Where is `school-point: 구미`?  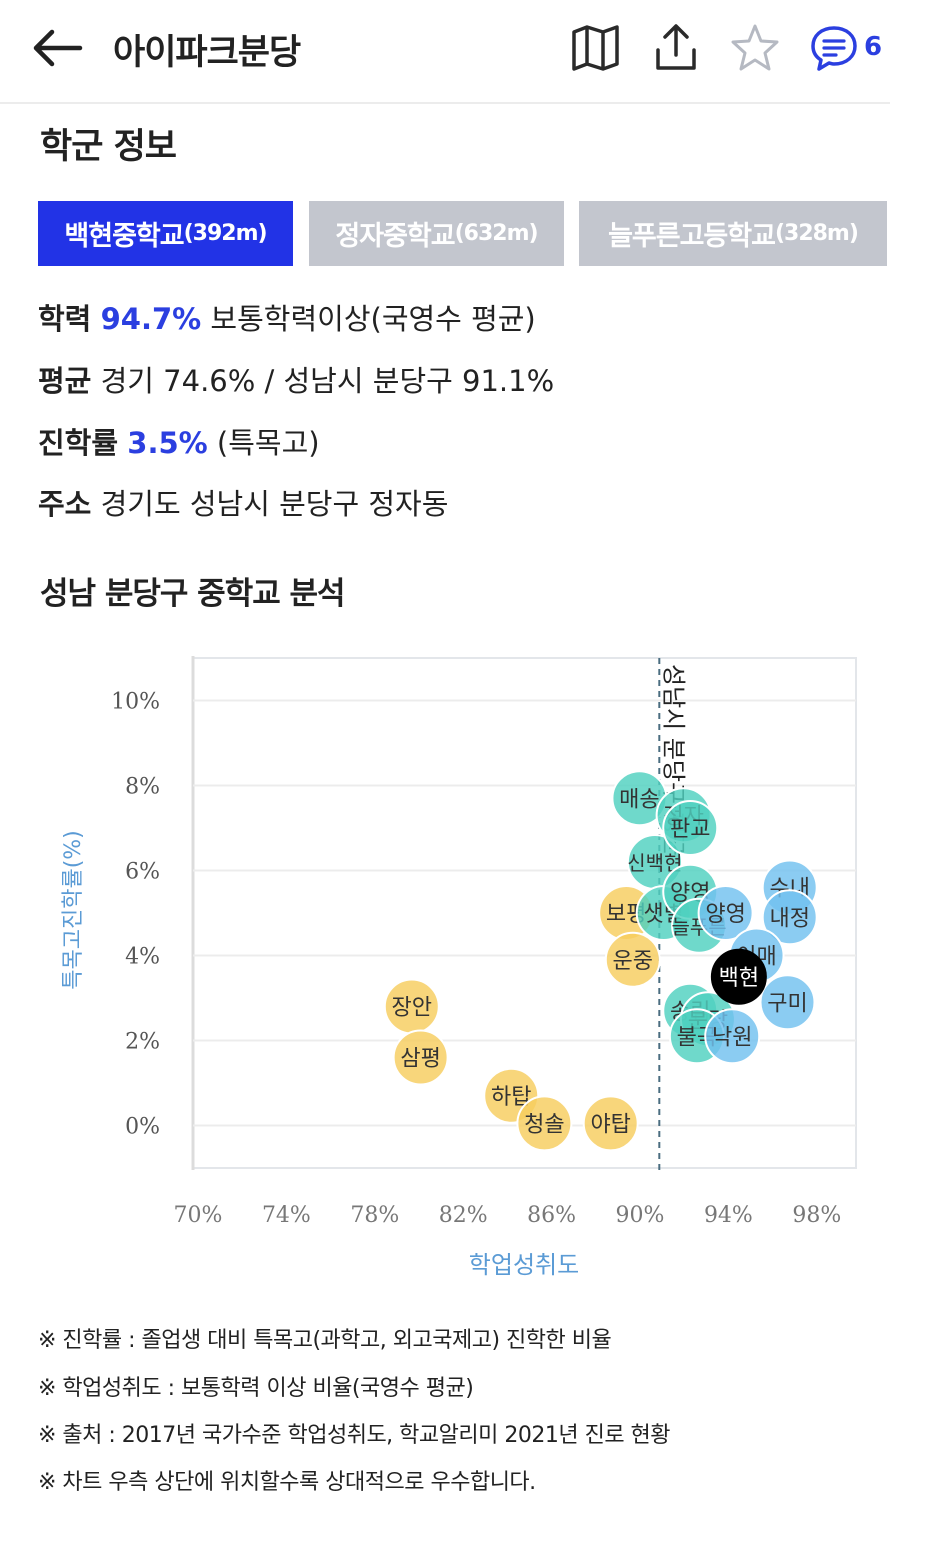
school-point: 구미 is located at coordinates (787, 1002).